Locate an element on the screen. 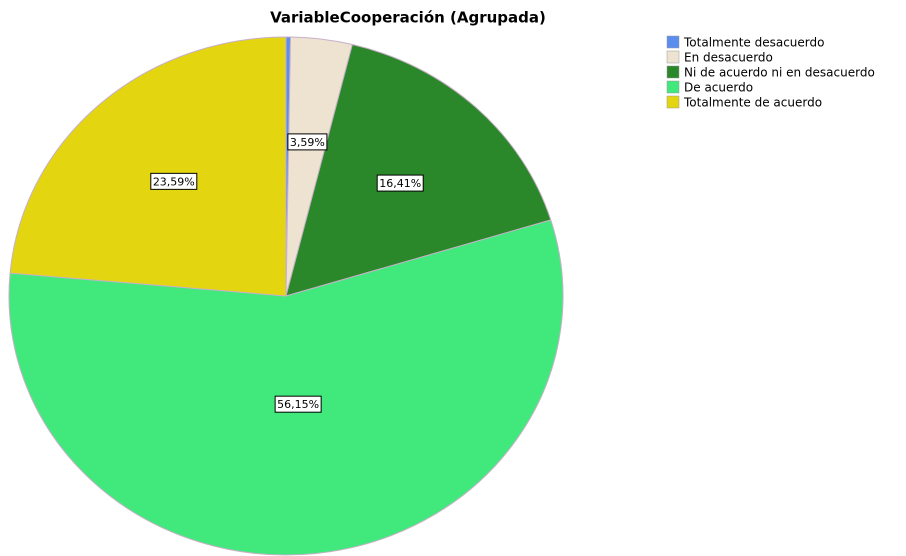 The height and width of the screenshot is (556, 906). value-label: 23,59% is located at coordinates (174, 181).